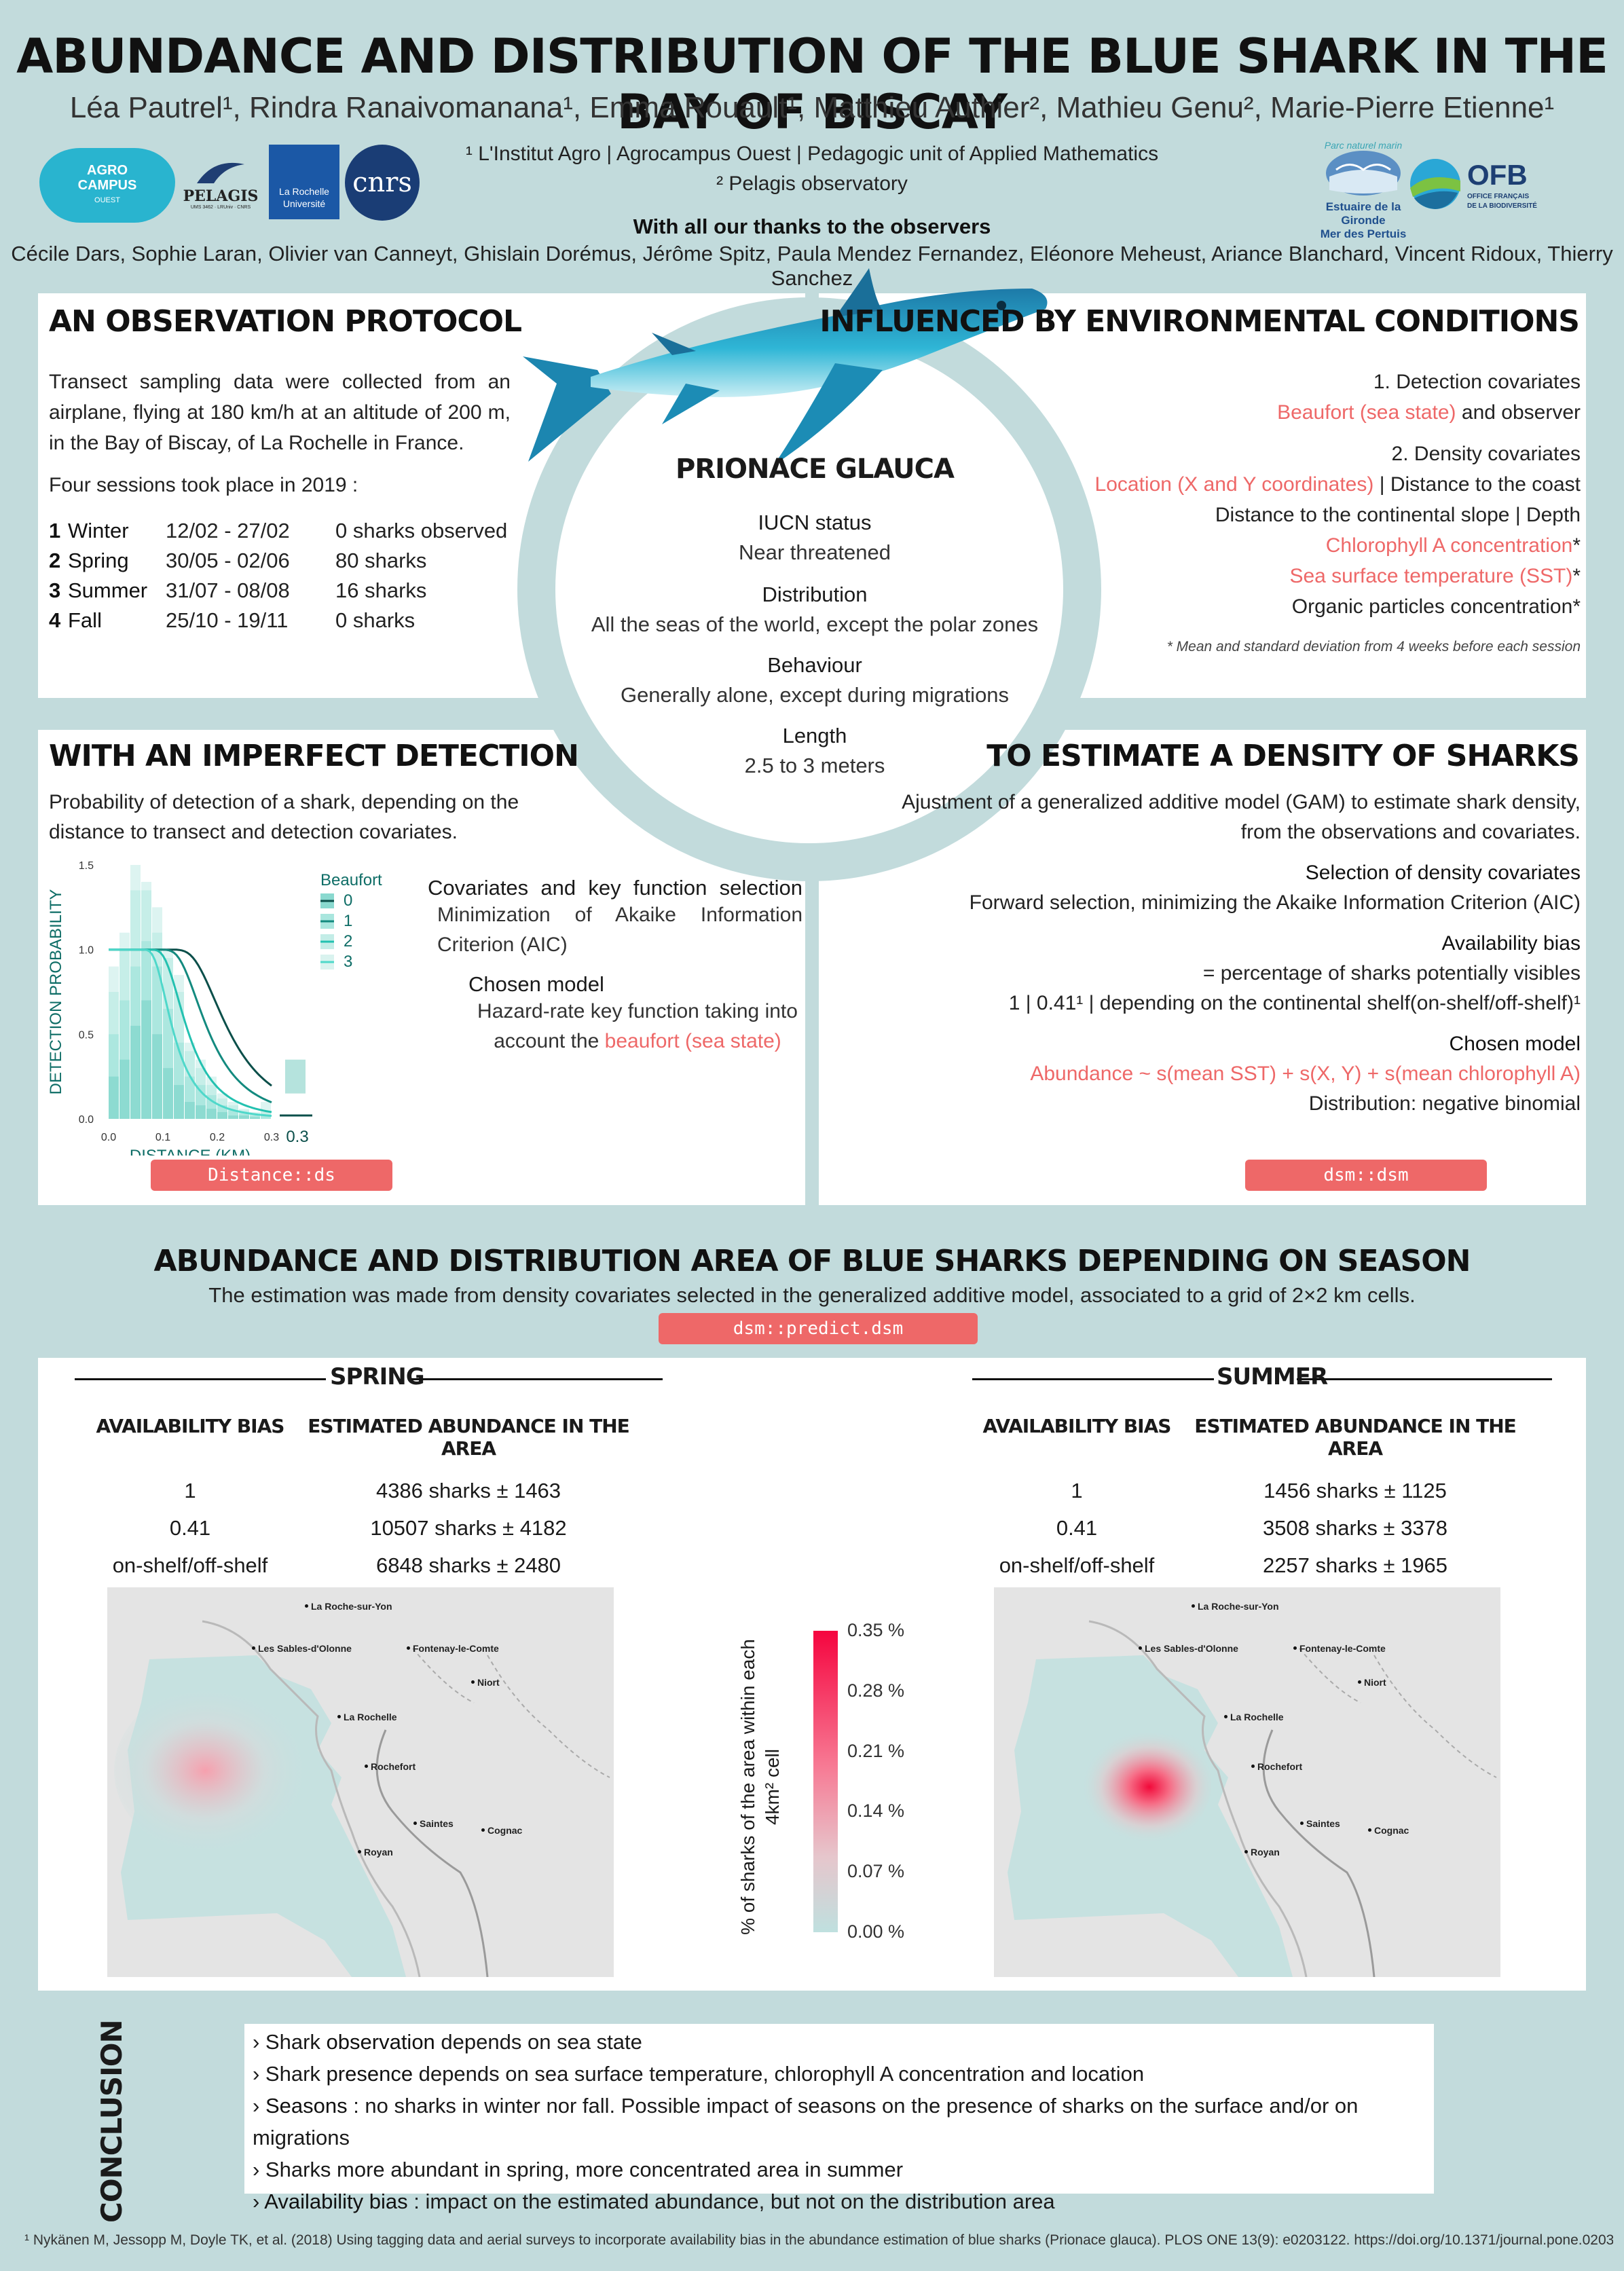  What do you see at coordinates (1319, 1853) in the screenshot?
I see `river` at bounding box center [1319, 1853].